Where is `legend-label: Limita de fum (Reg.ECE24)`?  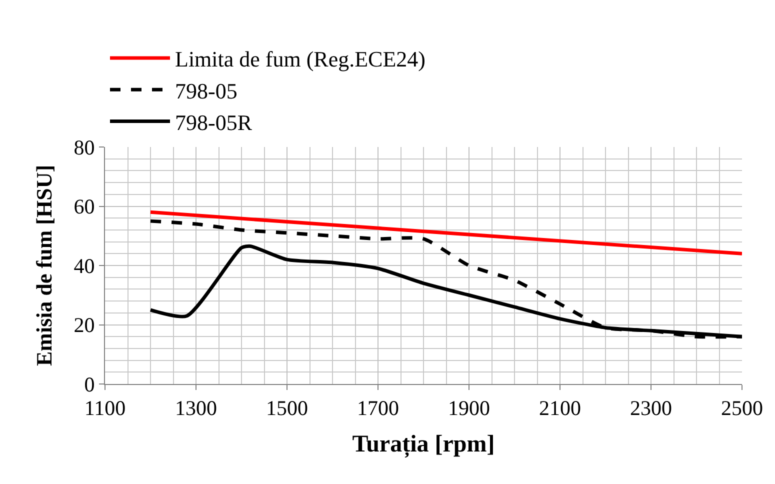 legend-label: Limita de fum (Reg.ECE24) is located at coordinates (300, 59).